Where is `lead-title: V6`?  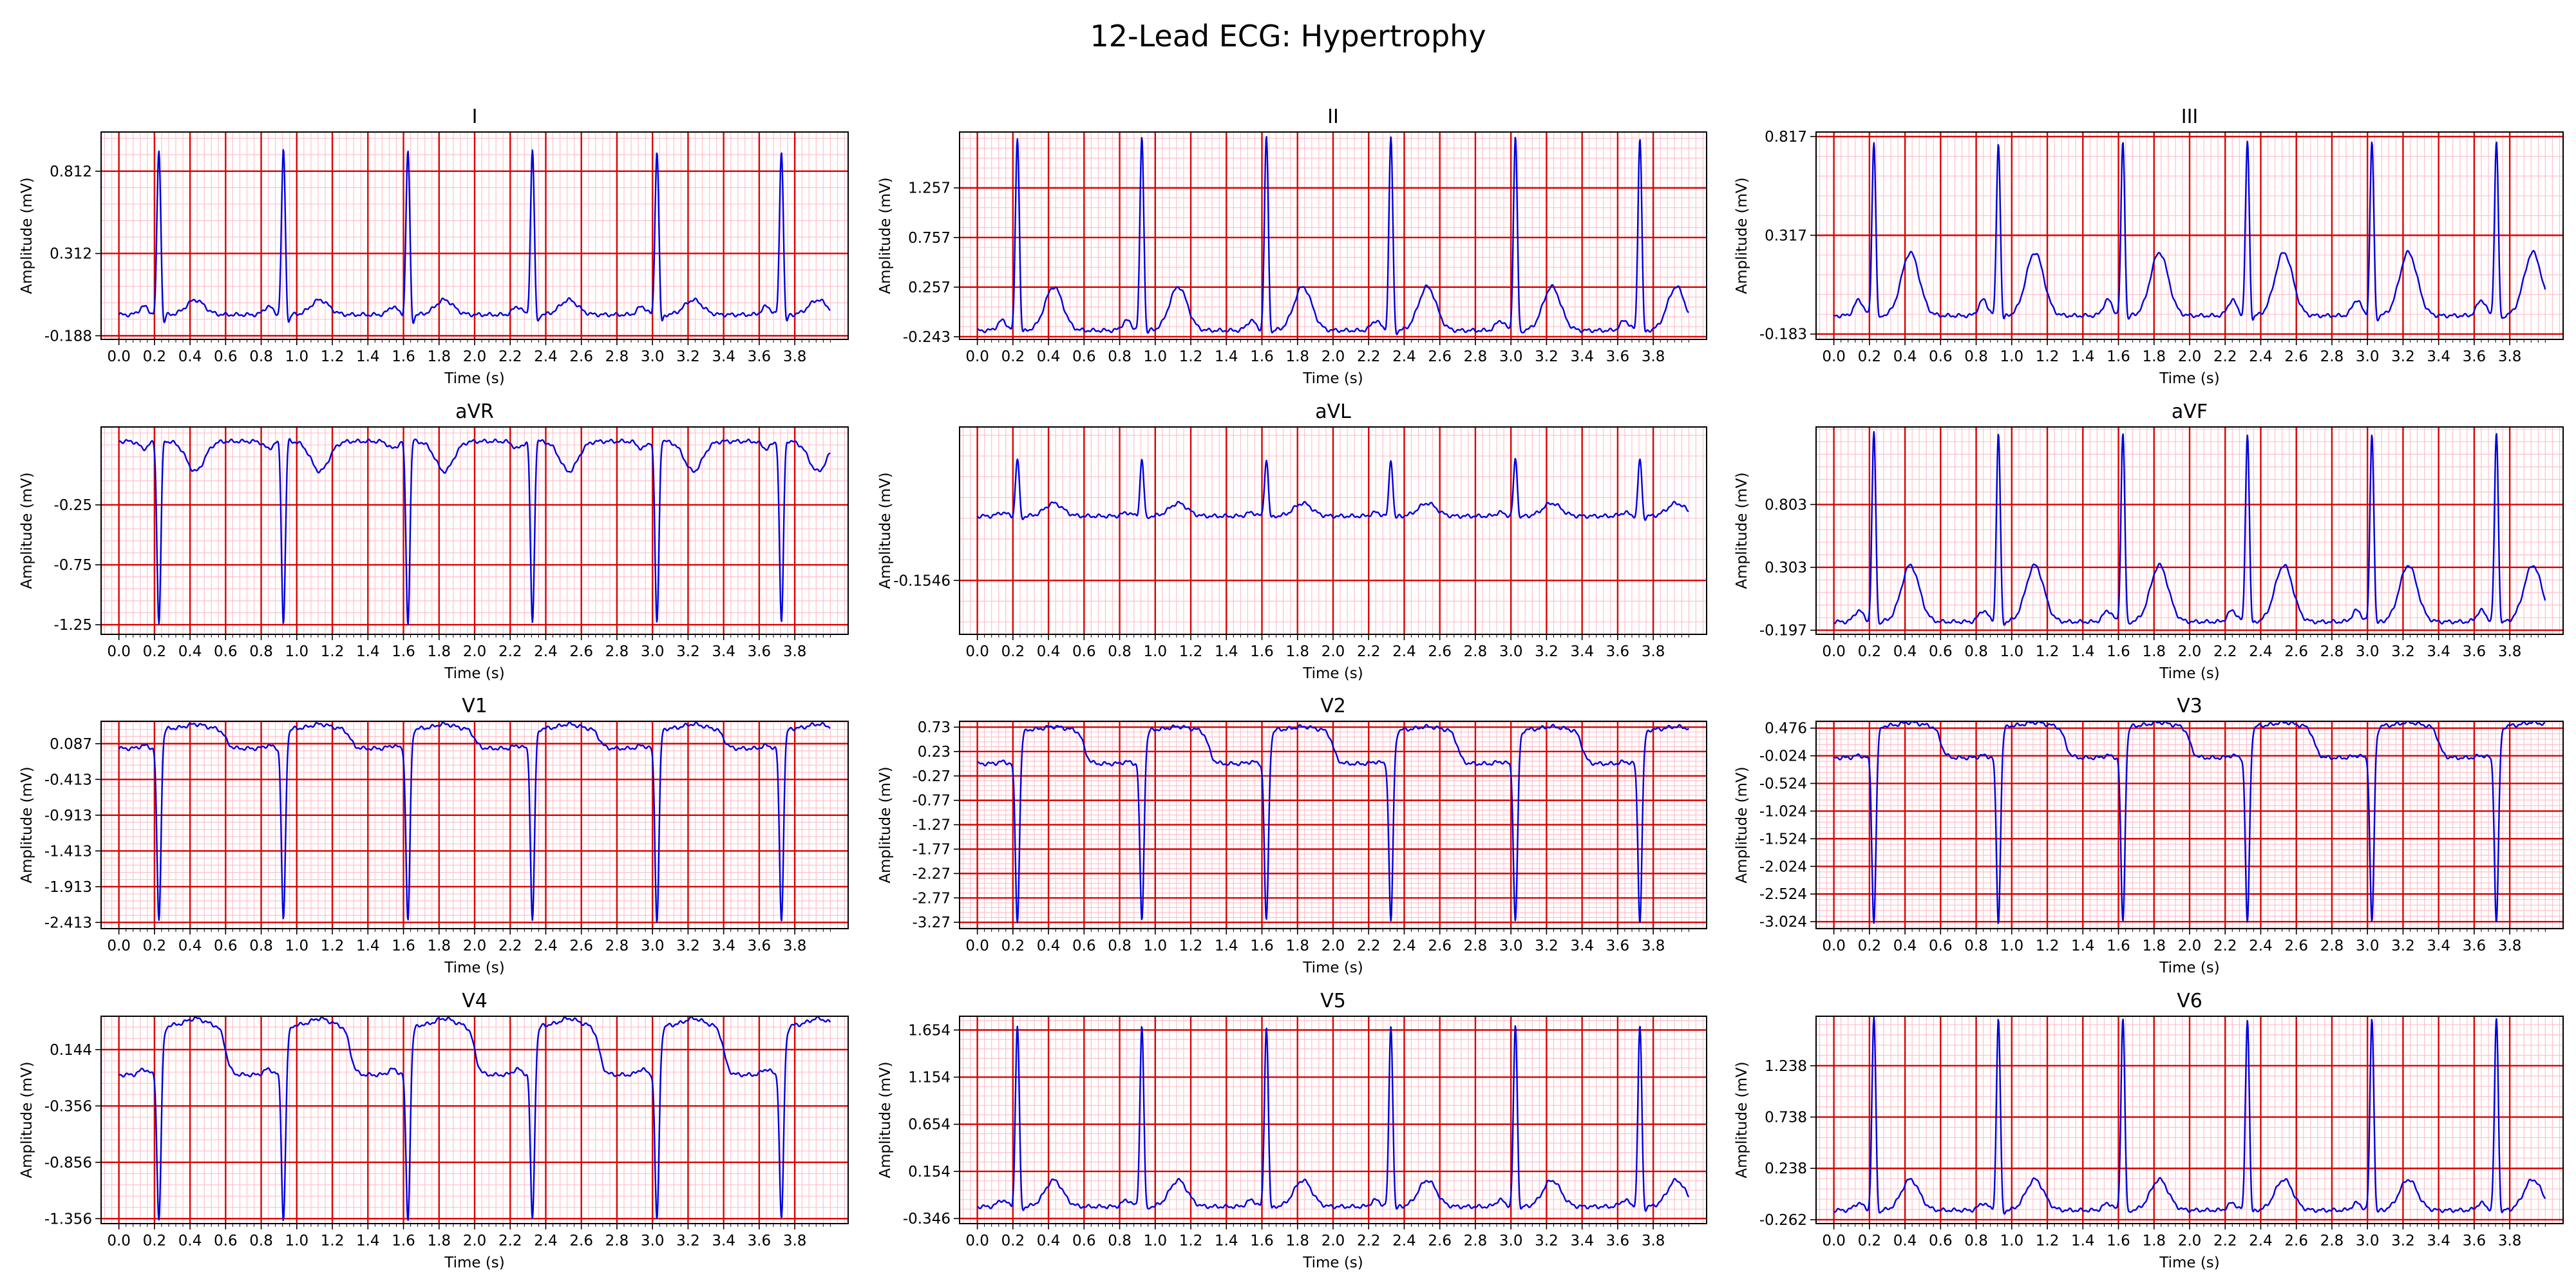
lead-title: V6 is located at coordinates (2189, 1001).